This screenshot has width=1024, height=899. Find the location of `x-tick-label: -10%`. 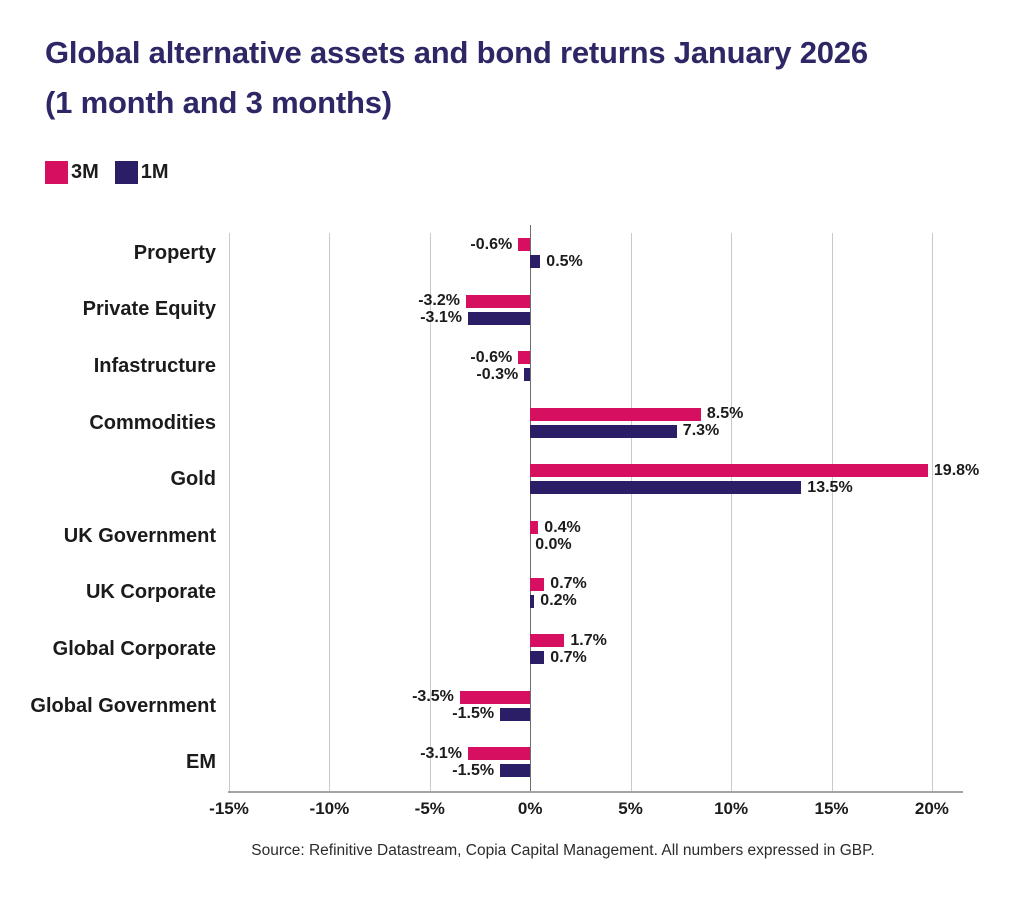

x-tick-label: -10% is located at coordinates (329, 808).